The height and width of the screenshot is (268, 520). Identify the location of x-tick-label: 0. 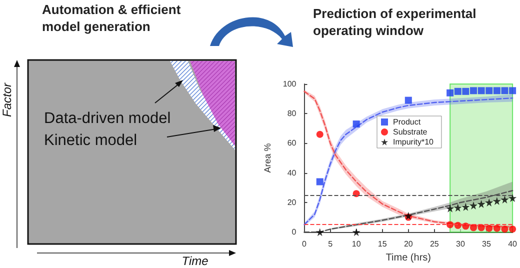
(305, 244).